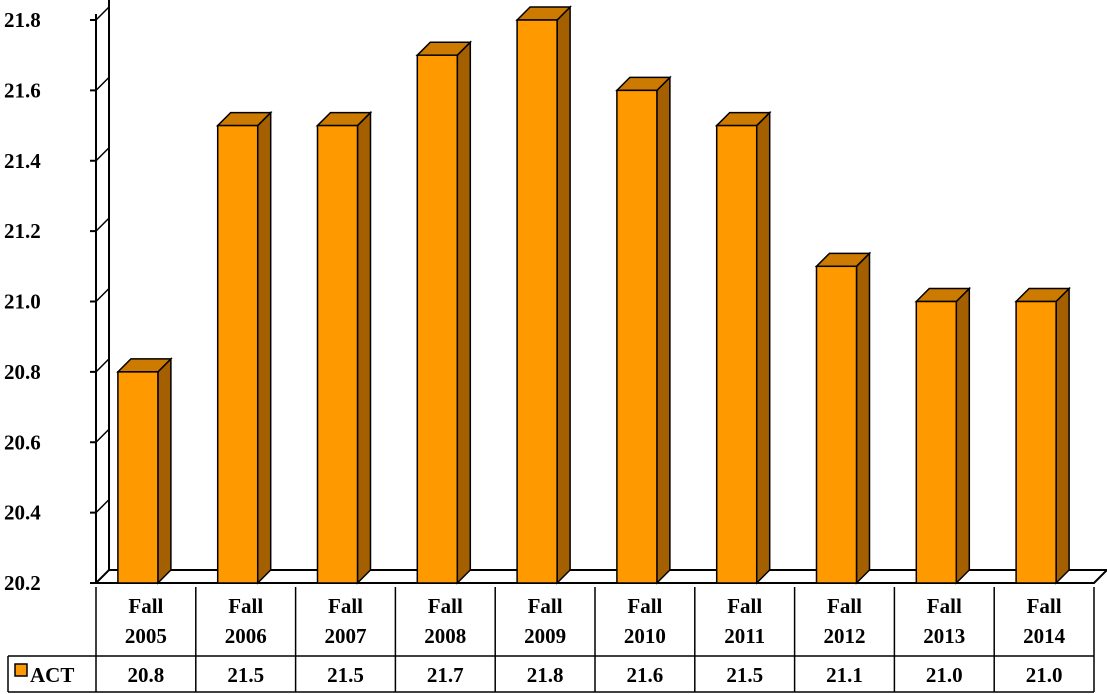 This screenshot has height=694, width=1107. Describe the element at coordinates (22, 302) in the screenshot. I see `y-tick-label: 21.0` at that location.